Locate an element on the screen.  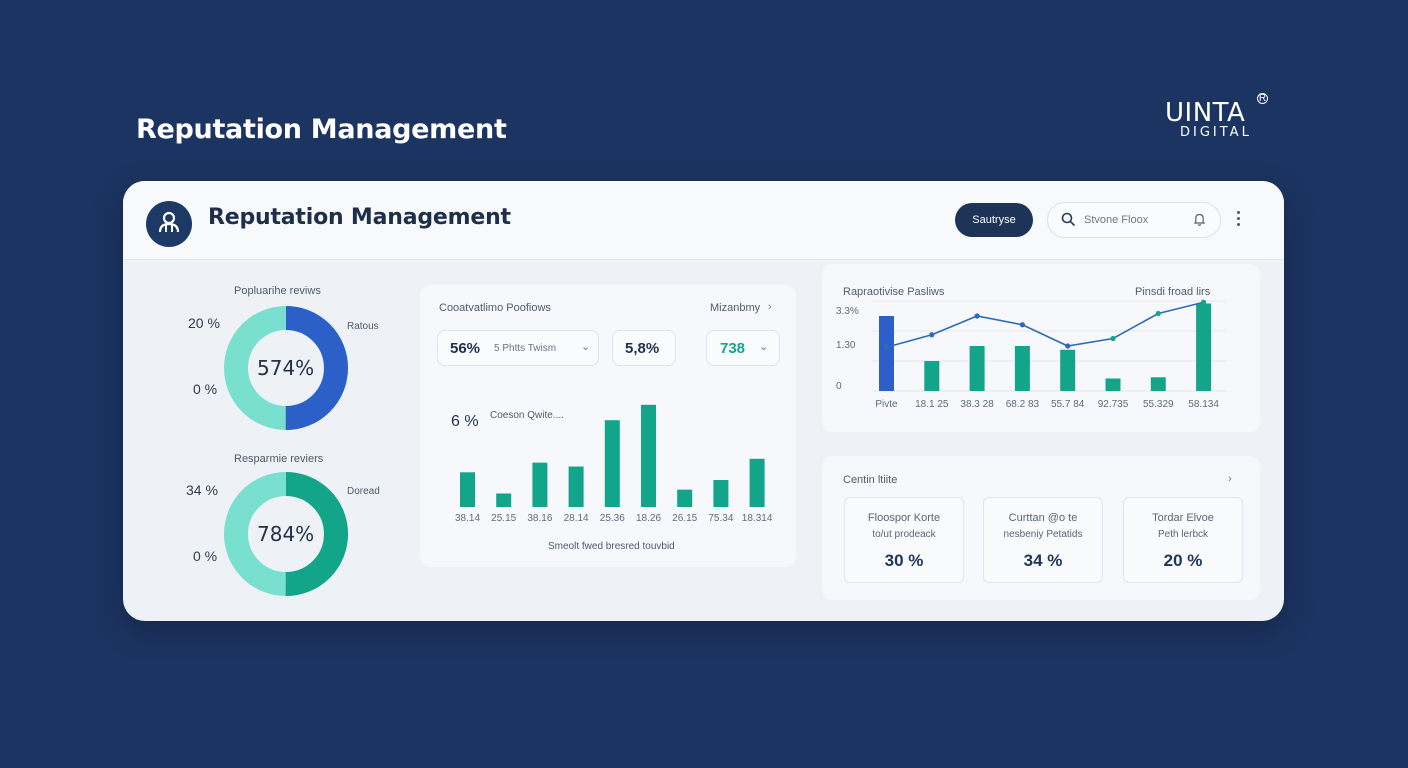
chip-2: 5,8% is located at coordinates (644, 348).